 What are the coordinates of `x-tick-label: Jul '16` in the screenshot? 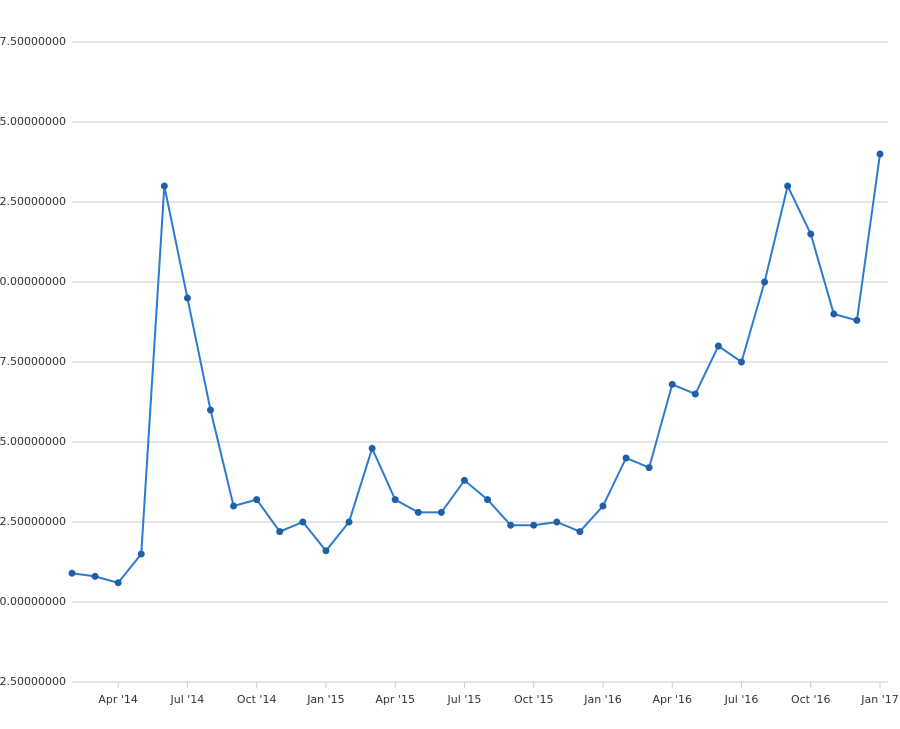 It's located at (741, 699).